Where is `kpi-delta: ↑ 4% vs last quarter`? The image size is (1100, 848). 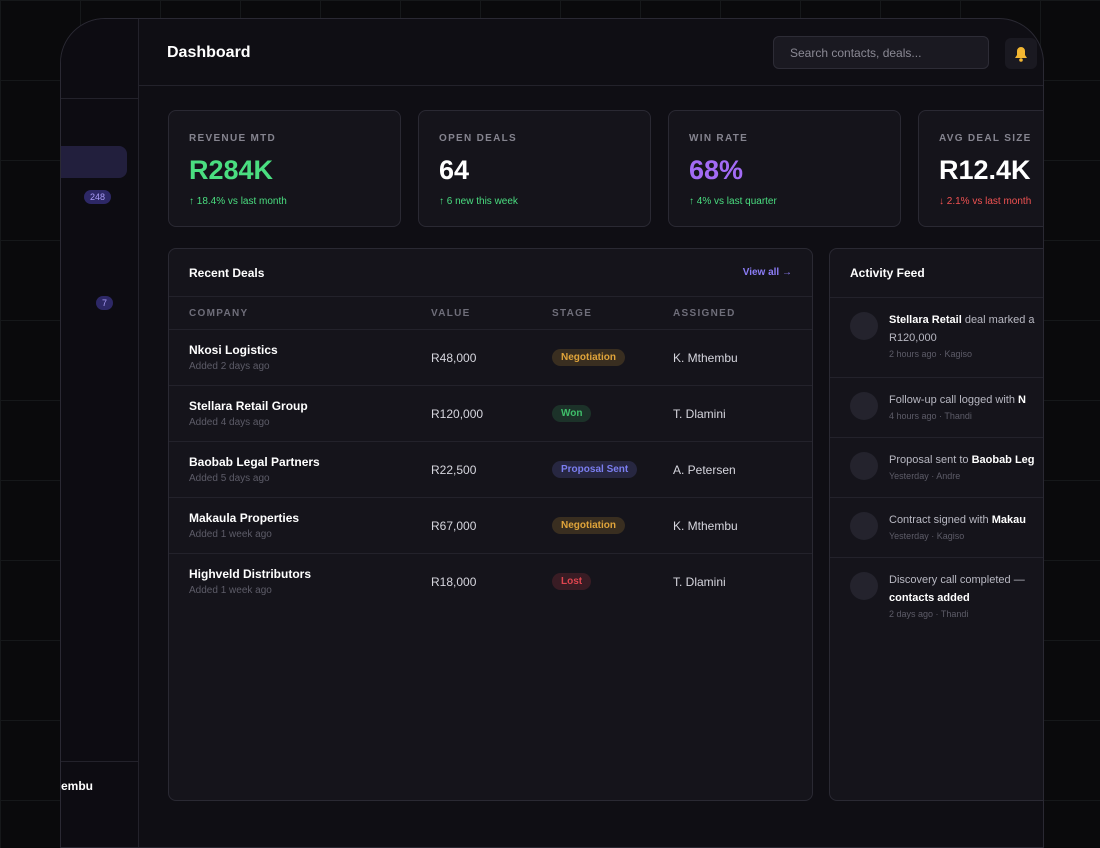
kpi-delta: ↑ 4% vs last quarter is located at coordinates (733, 201).